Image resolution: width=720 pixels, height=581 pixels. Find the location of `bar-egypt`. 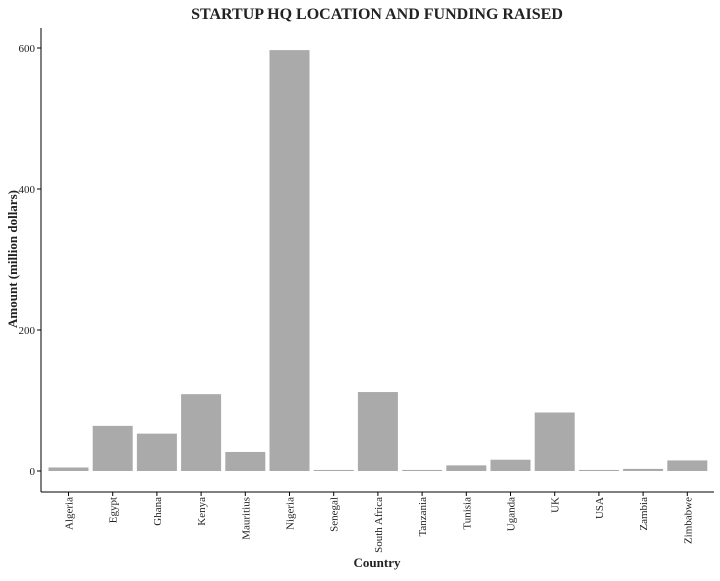

bar-egypt is located at coordinates (112, 448).